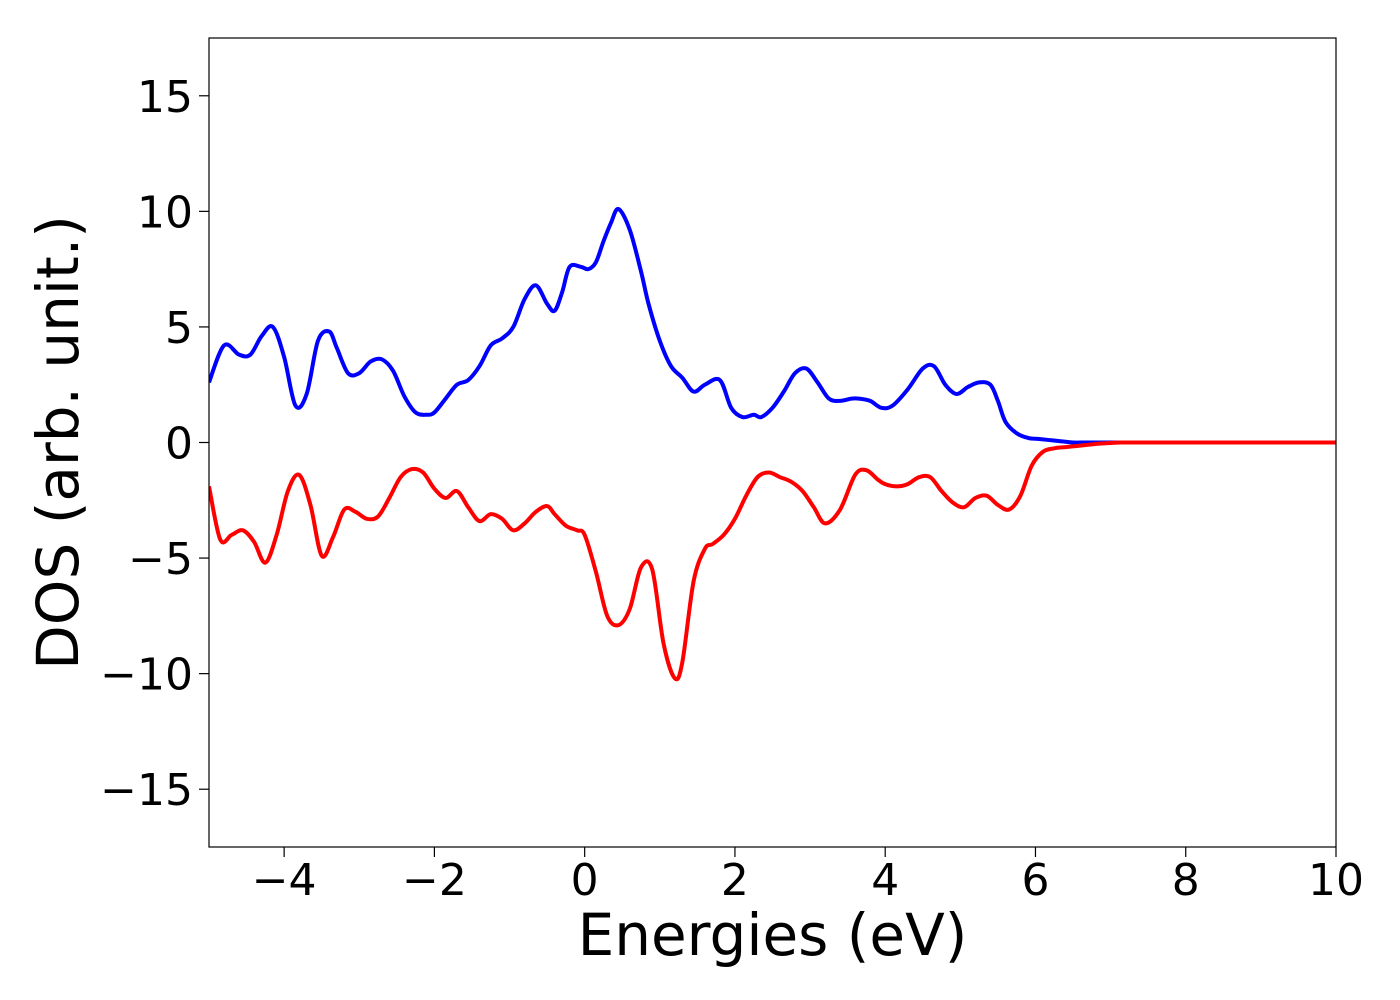 The width and height of the screenshot is (1400, 1000). Describe the element at coordinates (1035, 880) in the screenshot. I see `x-tick-label: 6` at that location.